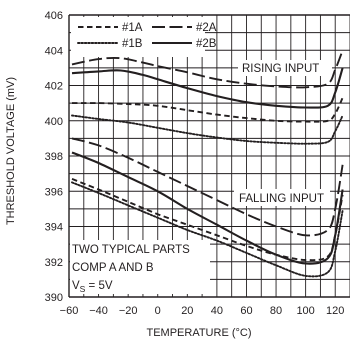  Describe the element at coordinates (217, 311) in the screenshot. I see `x-tick-label: 40` at that location.